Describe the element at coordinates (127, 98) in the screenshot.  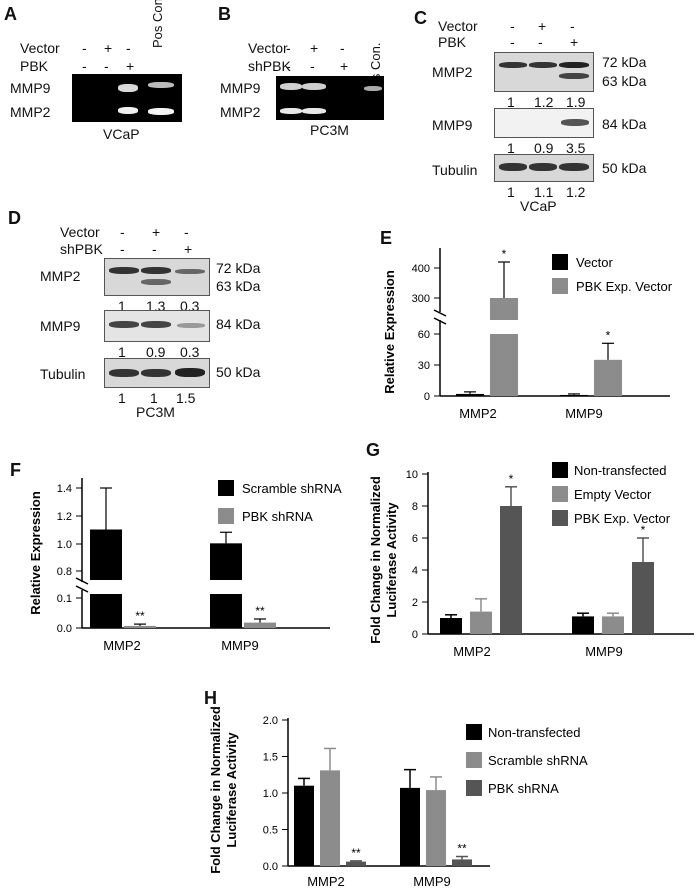
I see `zymogram-blot` at that location.